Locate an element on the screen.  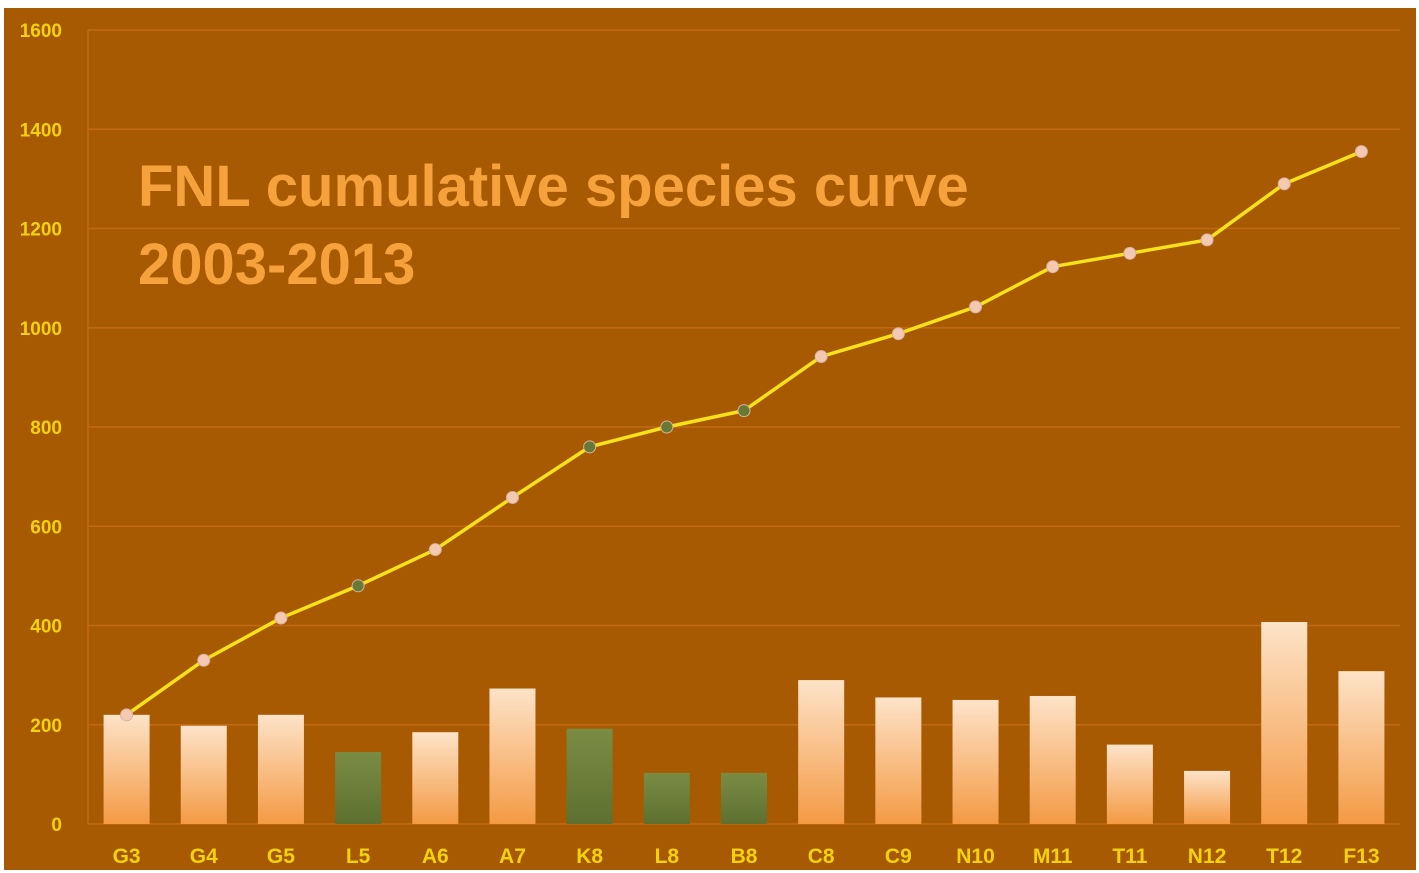
x-tick-label: G3 is located at coordinates (127, 856).